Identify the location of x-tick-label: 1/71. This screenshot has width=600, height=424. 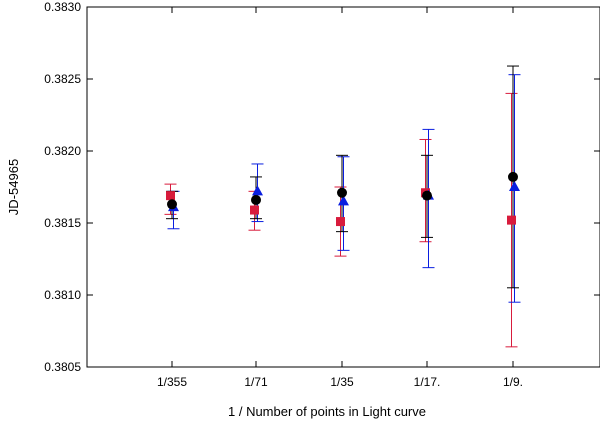
(256, 382).